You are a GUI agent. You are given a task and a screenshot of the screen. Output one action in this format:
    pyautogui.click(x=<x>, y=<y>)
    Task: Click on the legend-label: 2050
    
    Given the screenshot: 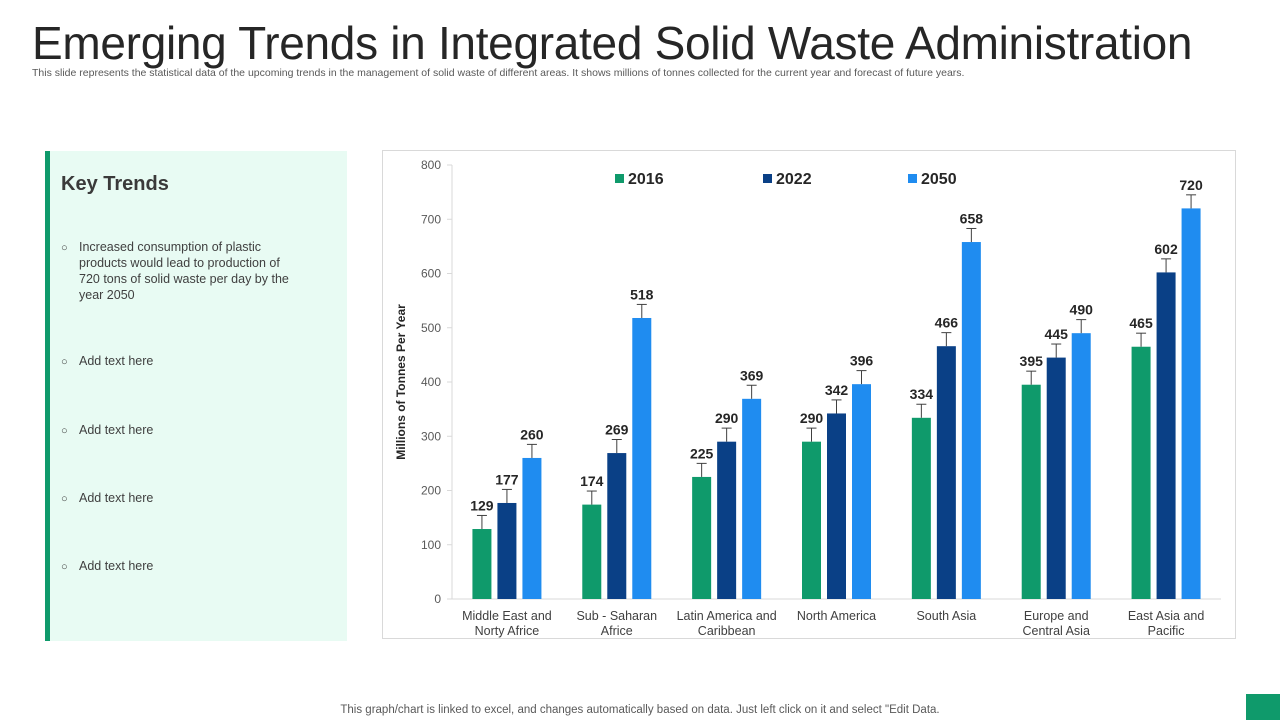 What is the action you would take?
    pyautogui.click(x=939, y=179)
    